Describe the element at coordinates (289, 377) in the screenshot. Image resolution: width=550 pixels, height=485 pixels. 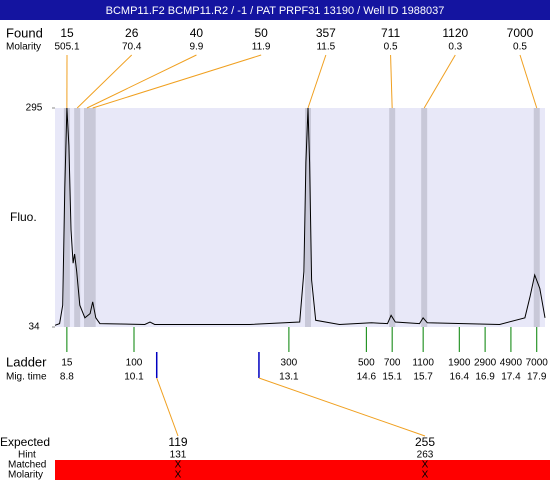
I see `ladder-mig-time: 13.1` at that location.